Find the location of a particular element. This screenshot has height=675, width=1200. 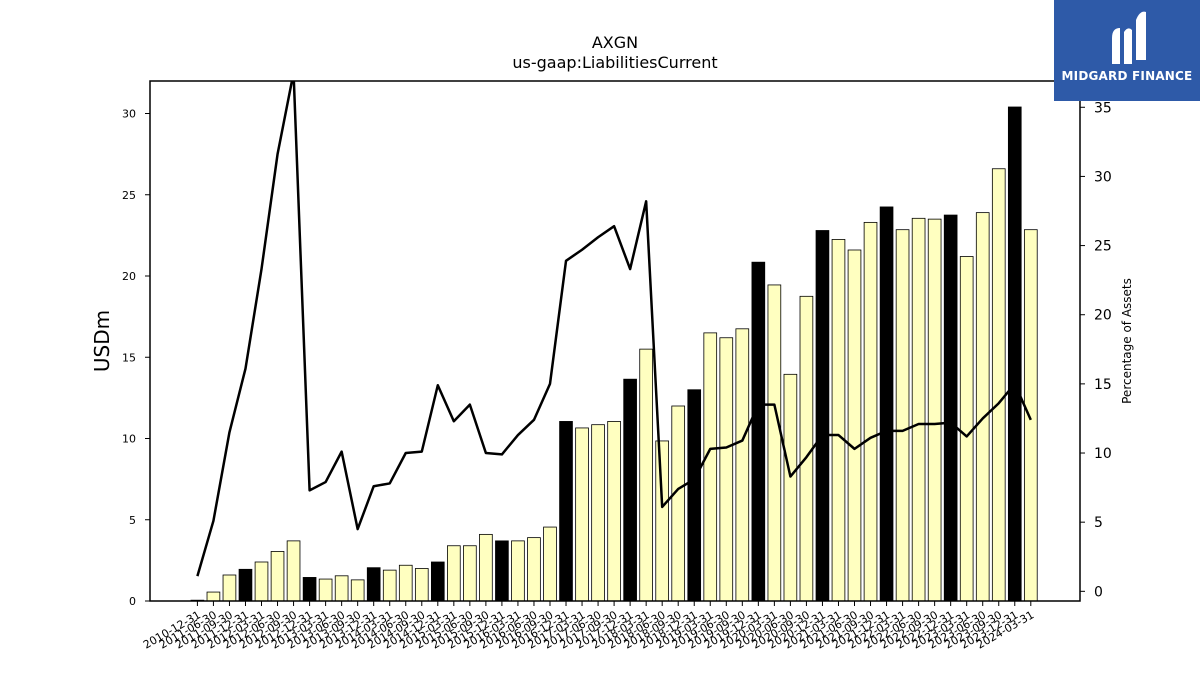

y-right-tick-label: 20 is located at coordinates (1103, 316).